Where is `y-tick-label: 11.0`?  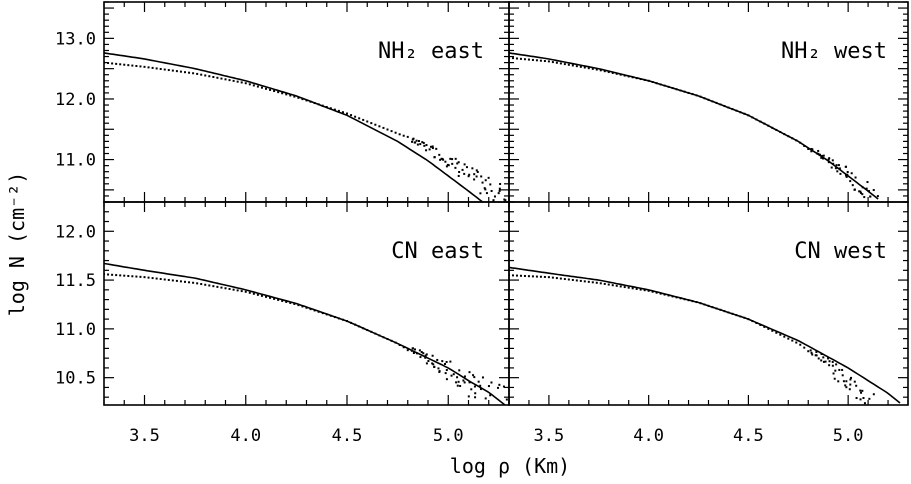 y-tick-label: 11.0 is located at coordinates (75, 161).